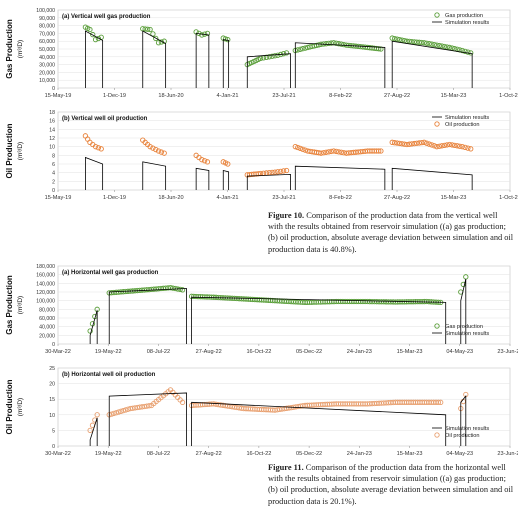 The image size is (518, 507). Describe the element at coordinates (464, 327) in the screenshot. I see `fig11-a-legend-label: Gas production` at that location.